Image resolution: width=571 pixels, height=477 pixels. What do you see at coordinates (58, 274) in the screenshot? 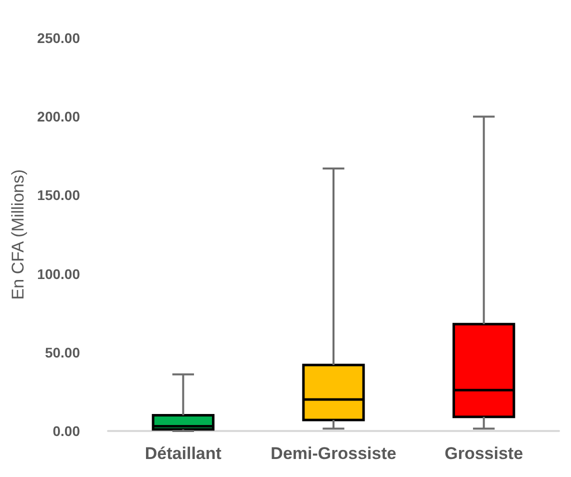
I see `y-tick-label: 100.00` at bounding box center [58, 274].